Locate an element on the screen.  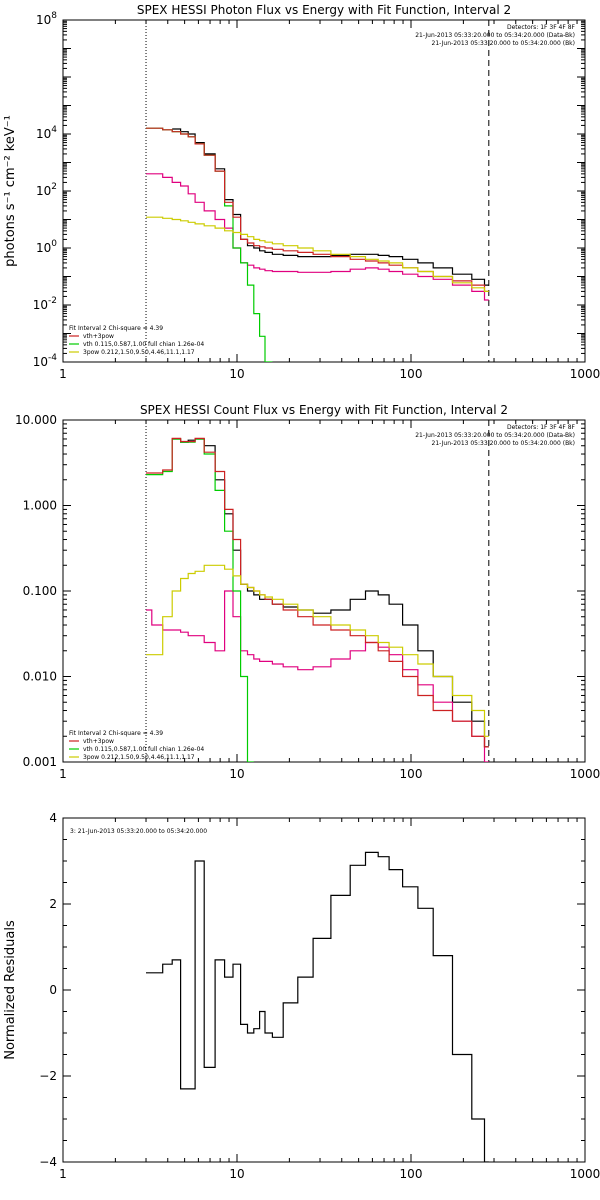
y-tick-label: 10.000 is located at coordinates (36, 420).